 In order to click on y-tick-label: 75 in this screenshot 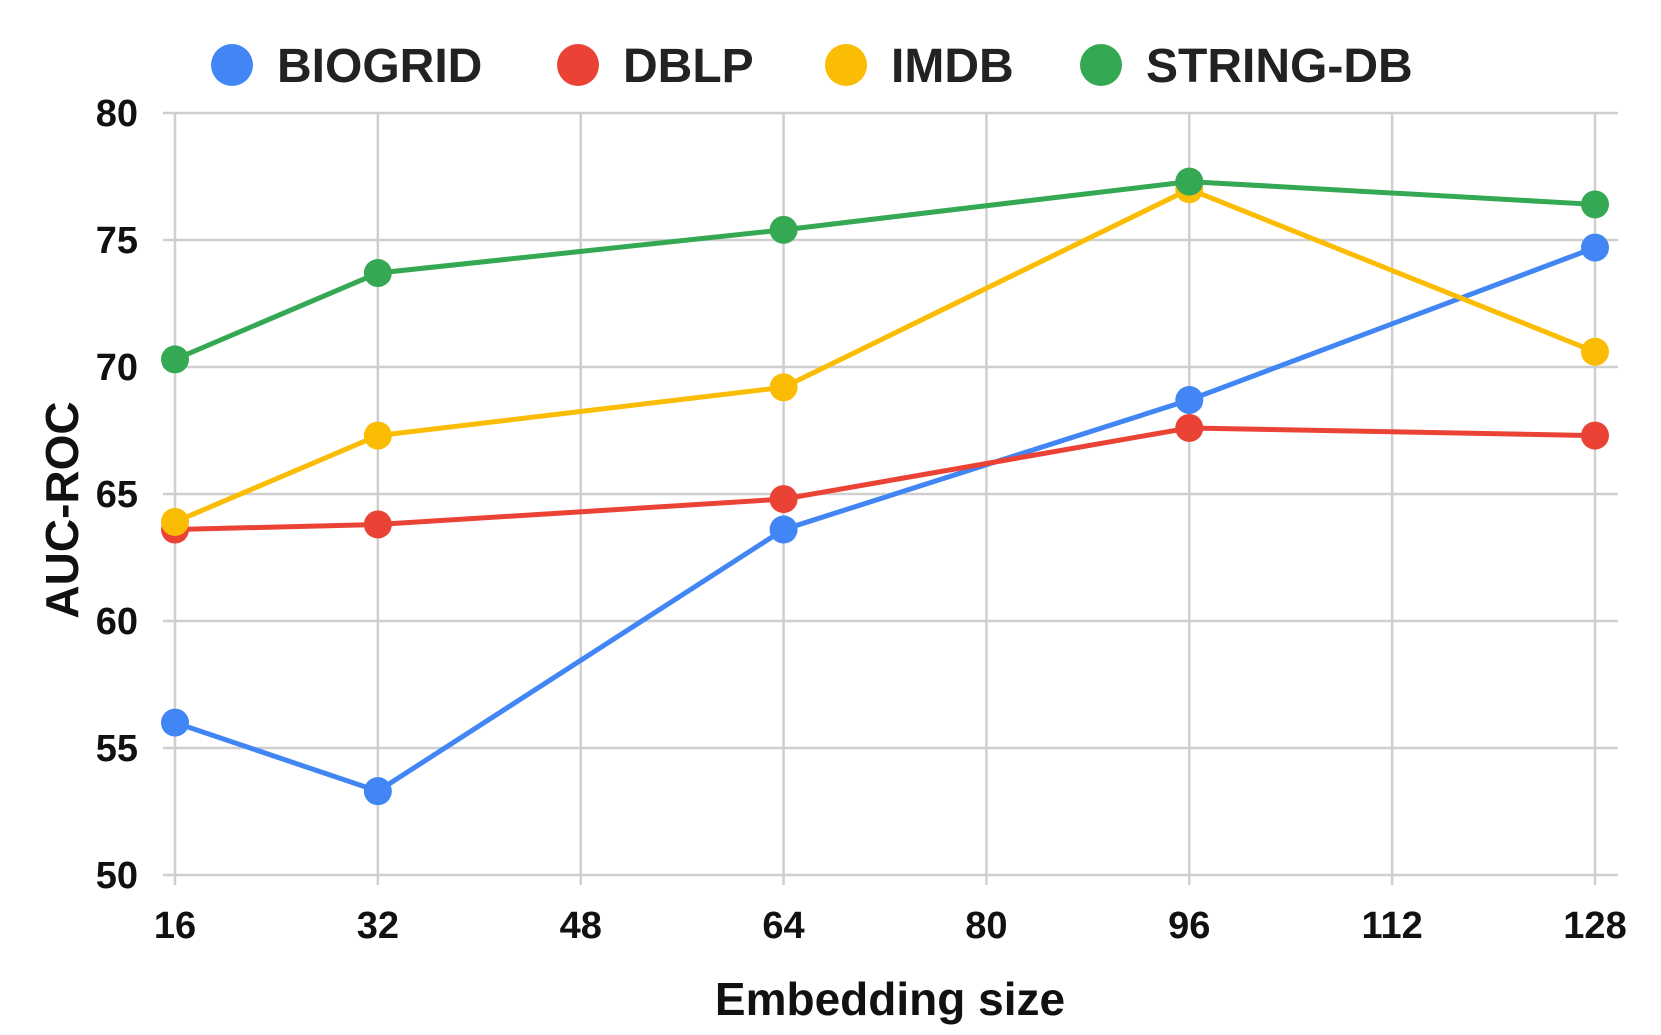, I will do `click(117, 241)`.